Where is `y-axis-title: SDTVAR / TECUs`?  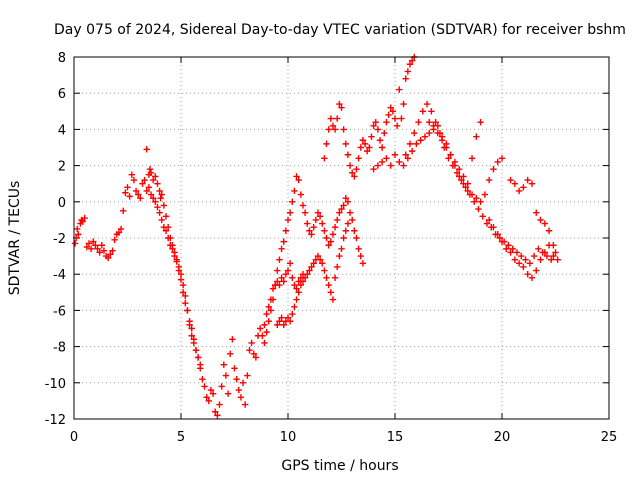 y-axis-title: SDTVAR / TECUs is located at coordinates (15, 238).